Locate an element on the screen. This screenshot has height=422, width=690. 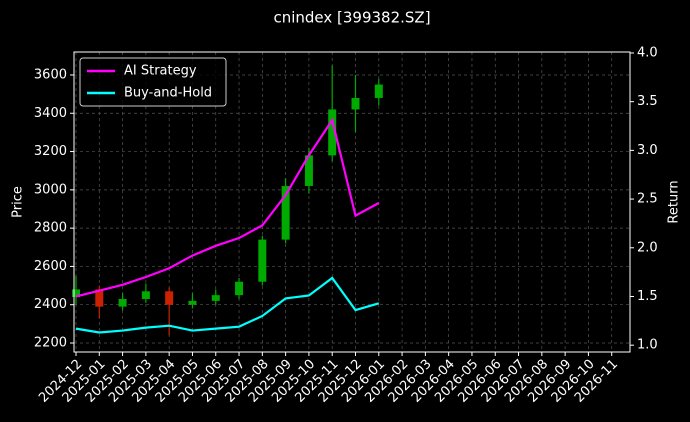
y-tick-label: 2200 is located at coordinates (50, 343).